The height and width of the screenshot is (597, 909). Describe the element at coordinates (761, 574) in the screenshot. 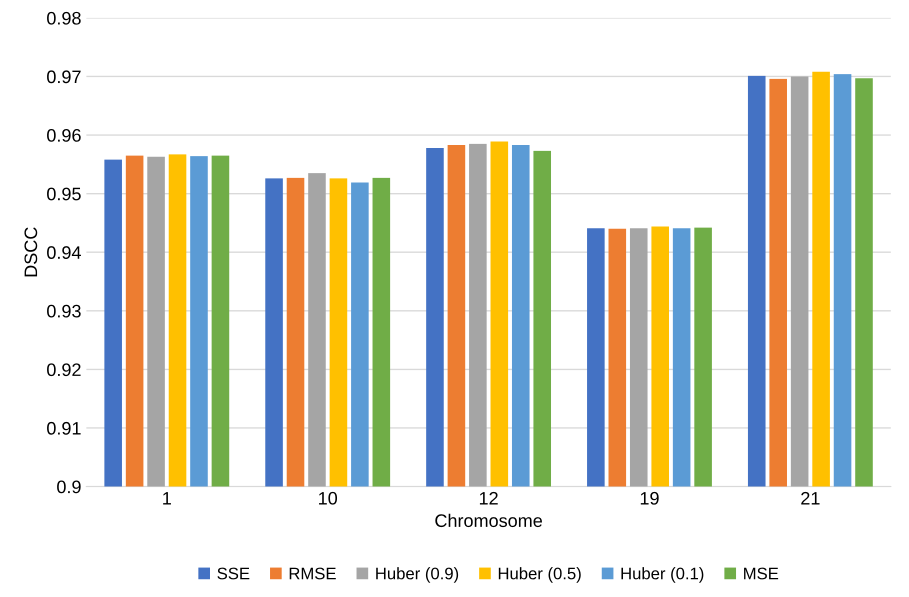

I see `legend-label: MSE` at that location.